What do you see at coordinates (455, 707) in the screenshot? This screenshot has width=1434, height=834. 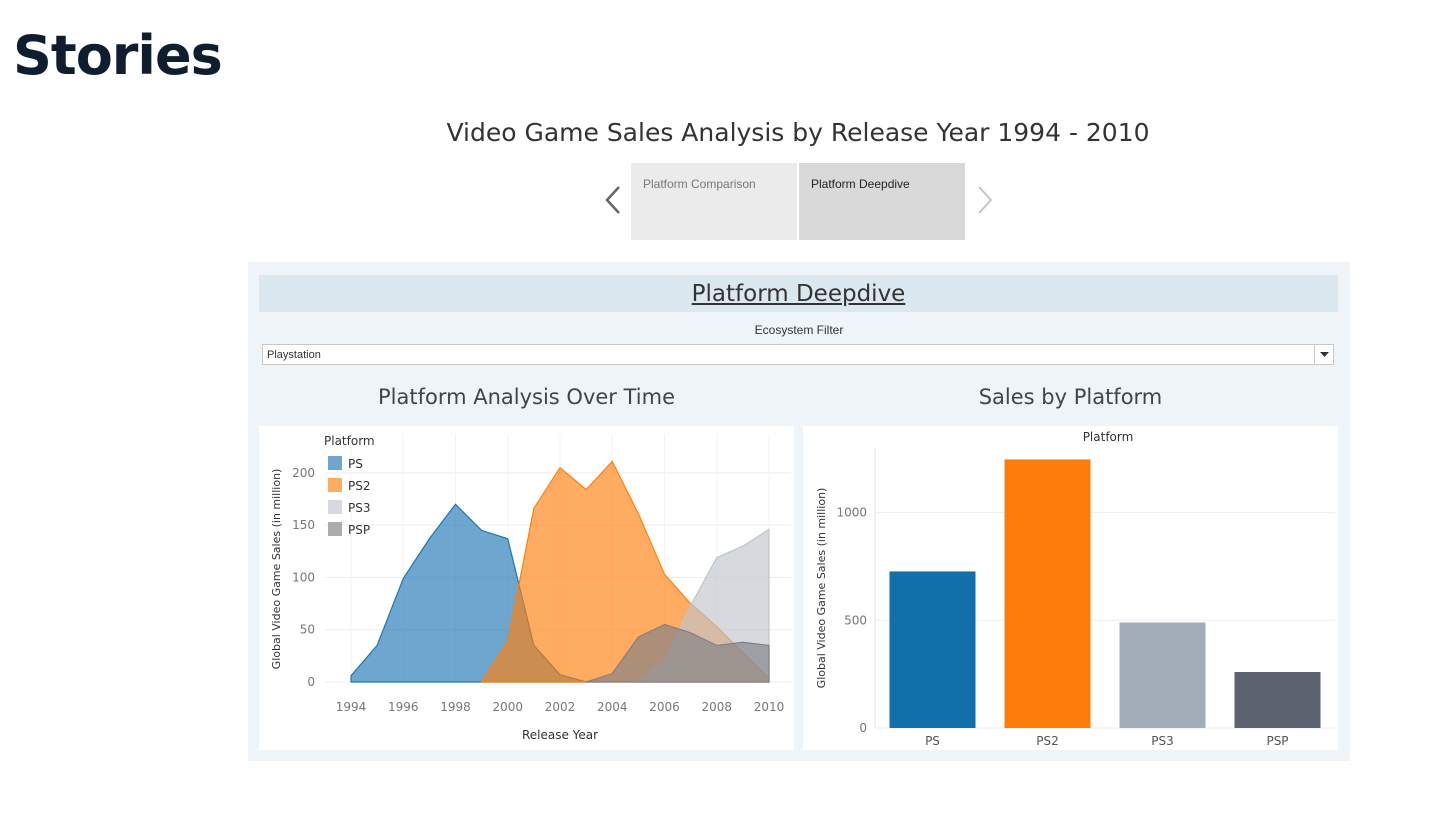 I see `x-tick-label: 1998` at bounding box center [455, 707].